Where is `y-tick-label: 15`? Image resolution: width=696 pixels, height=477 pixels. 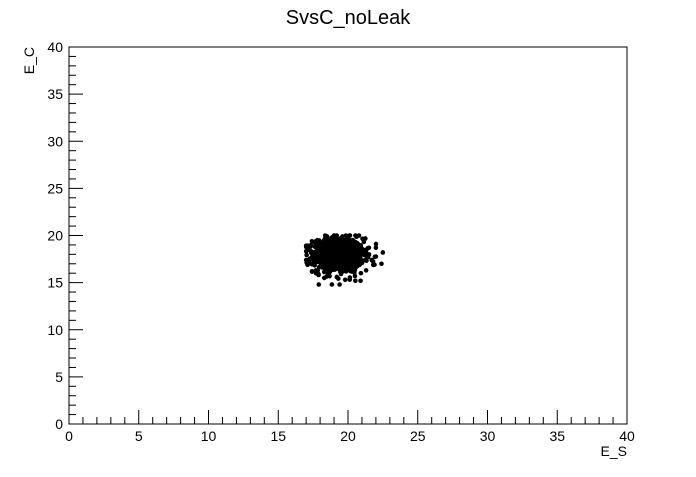 y-tick-label: 15 is located at coordinates (55, 283).